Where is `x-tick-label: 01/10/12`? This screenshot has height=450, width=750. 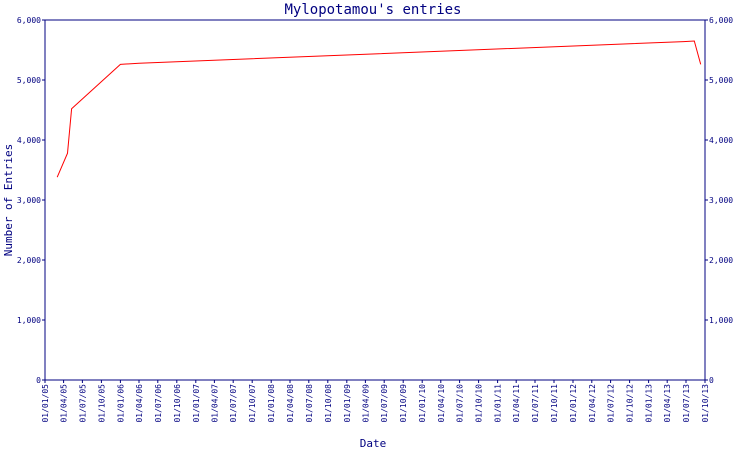
x-tick-label: 01/10/12 is located at coordinates (630, 403).